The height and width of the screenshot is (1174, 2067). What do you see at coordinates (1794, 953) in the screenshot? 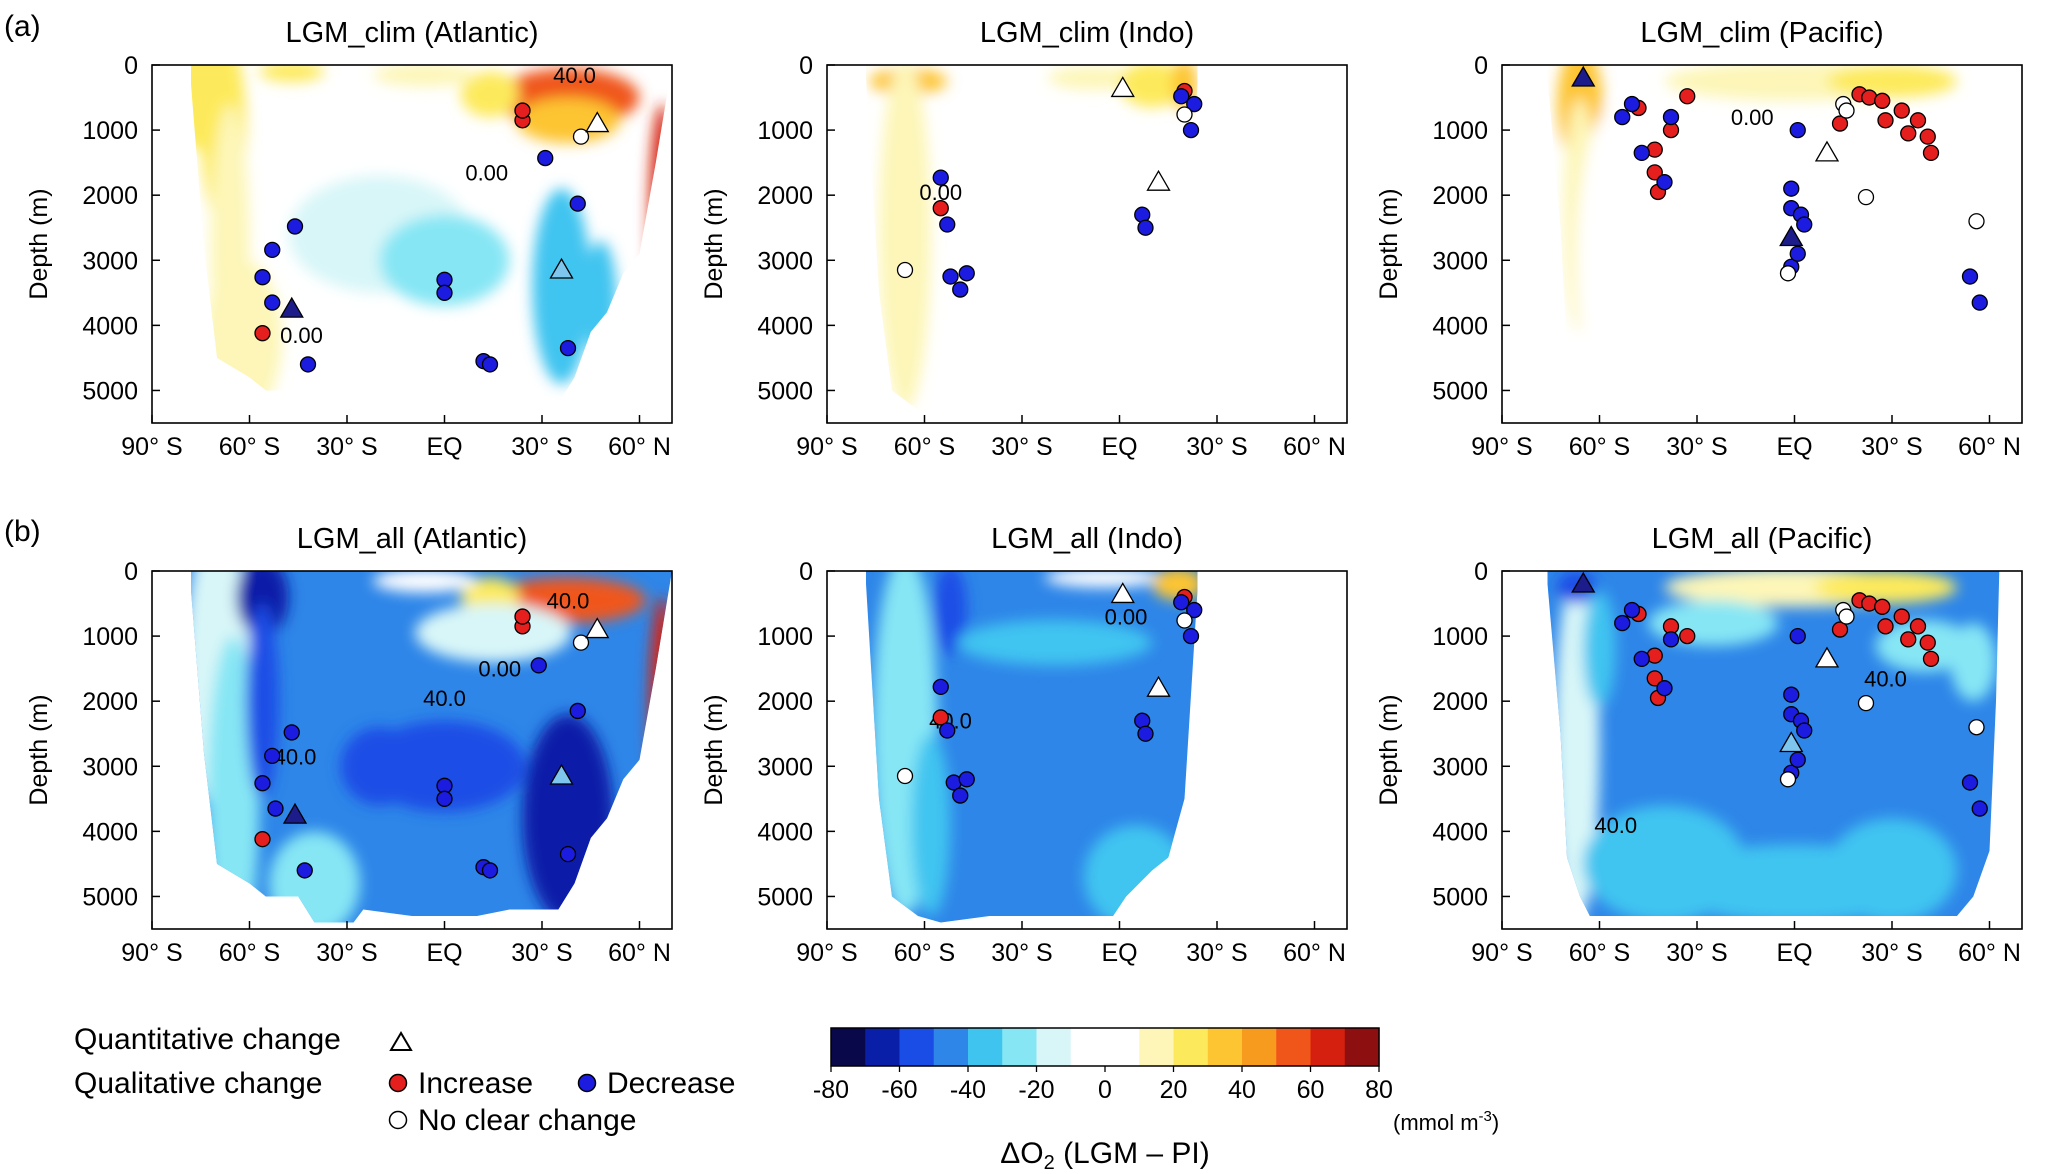
I see `x-tick-label: EQ` at bounding box center [1794, 953].